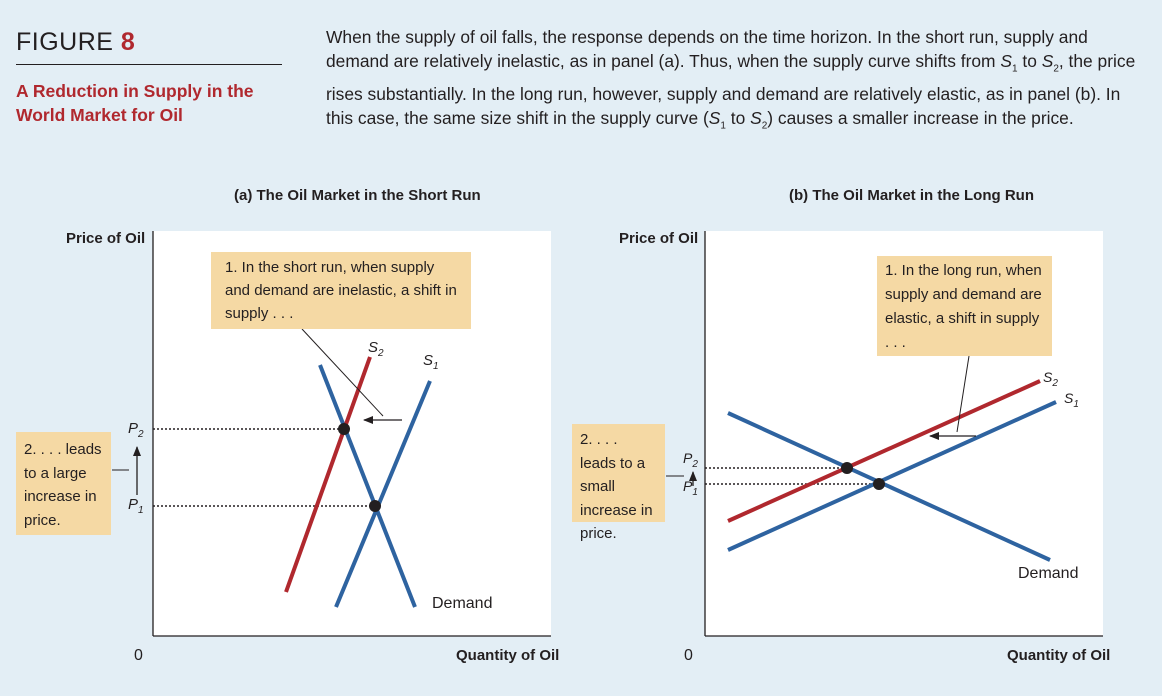  I want to click on panel-b-p1-letter: P, so click(688, 486).